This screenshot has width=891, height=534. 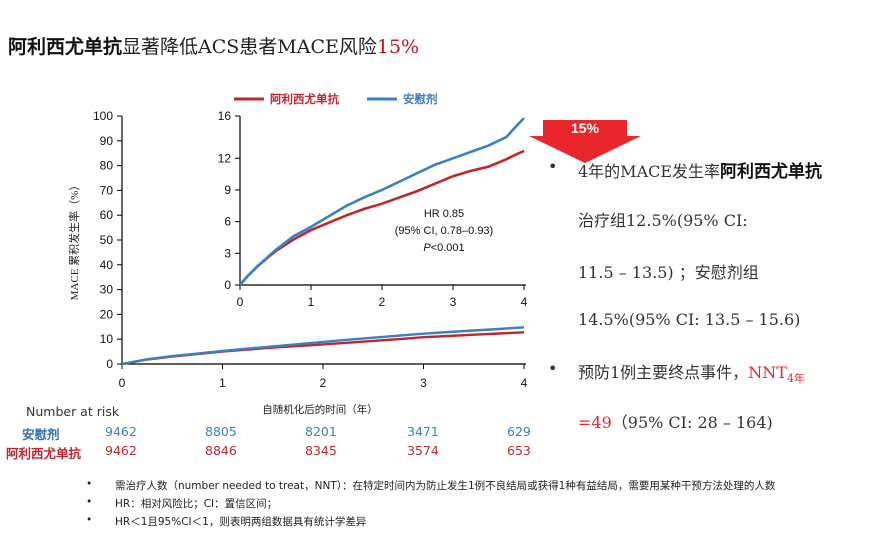 What do you see at coordinates (519, 450) in the screenshot?
I see `risk-value: 653` at bounding box center [519, 450].